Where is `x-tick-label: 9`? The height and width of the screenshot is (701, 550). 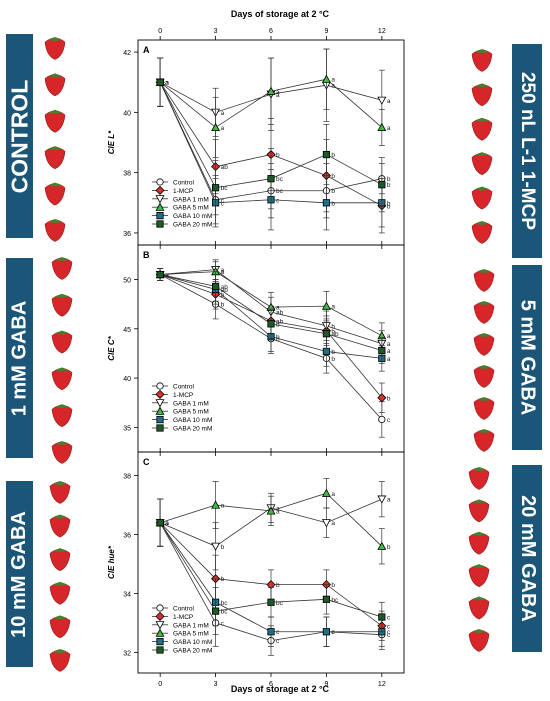
x-tick-label: 9 is located at coordinates (326, 31).